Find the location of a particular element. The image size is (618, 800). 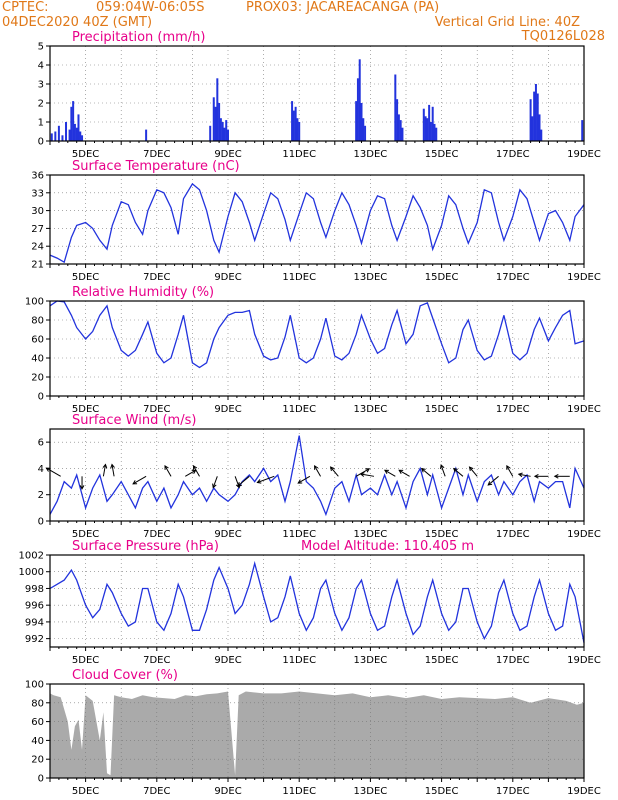

y-tick-label: 100 is located at coordinates (34, 685).